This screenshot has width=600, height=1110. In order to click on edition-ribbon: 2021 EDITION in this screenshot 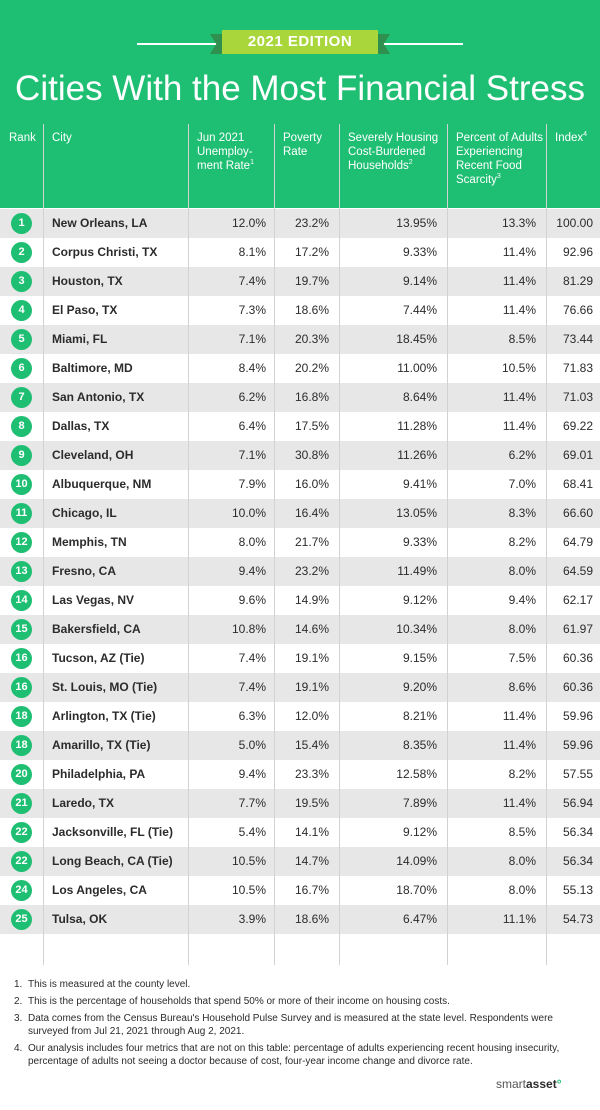, I will do `click(300, 43)`.